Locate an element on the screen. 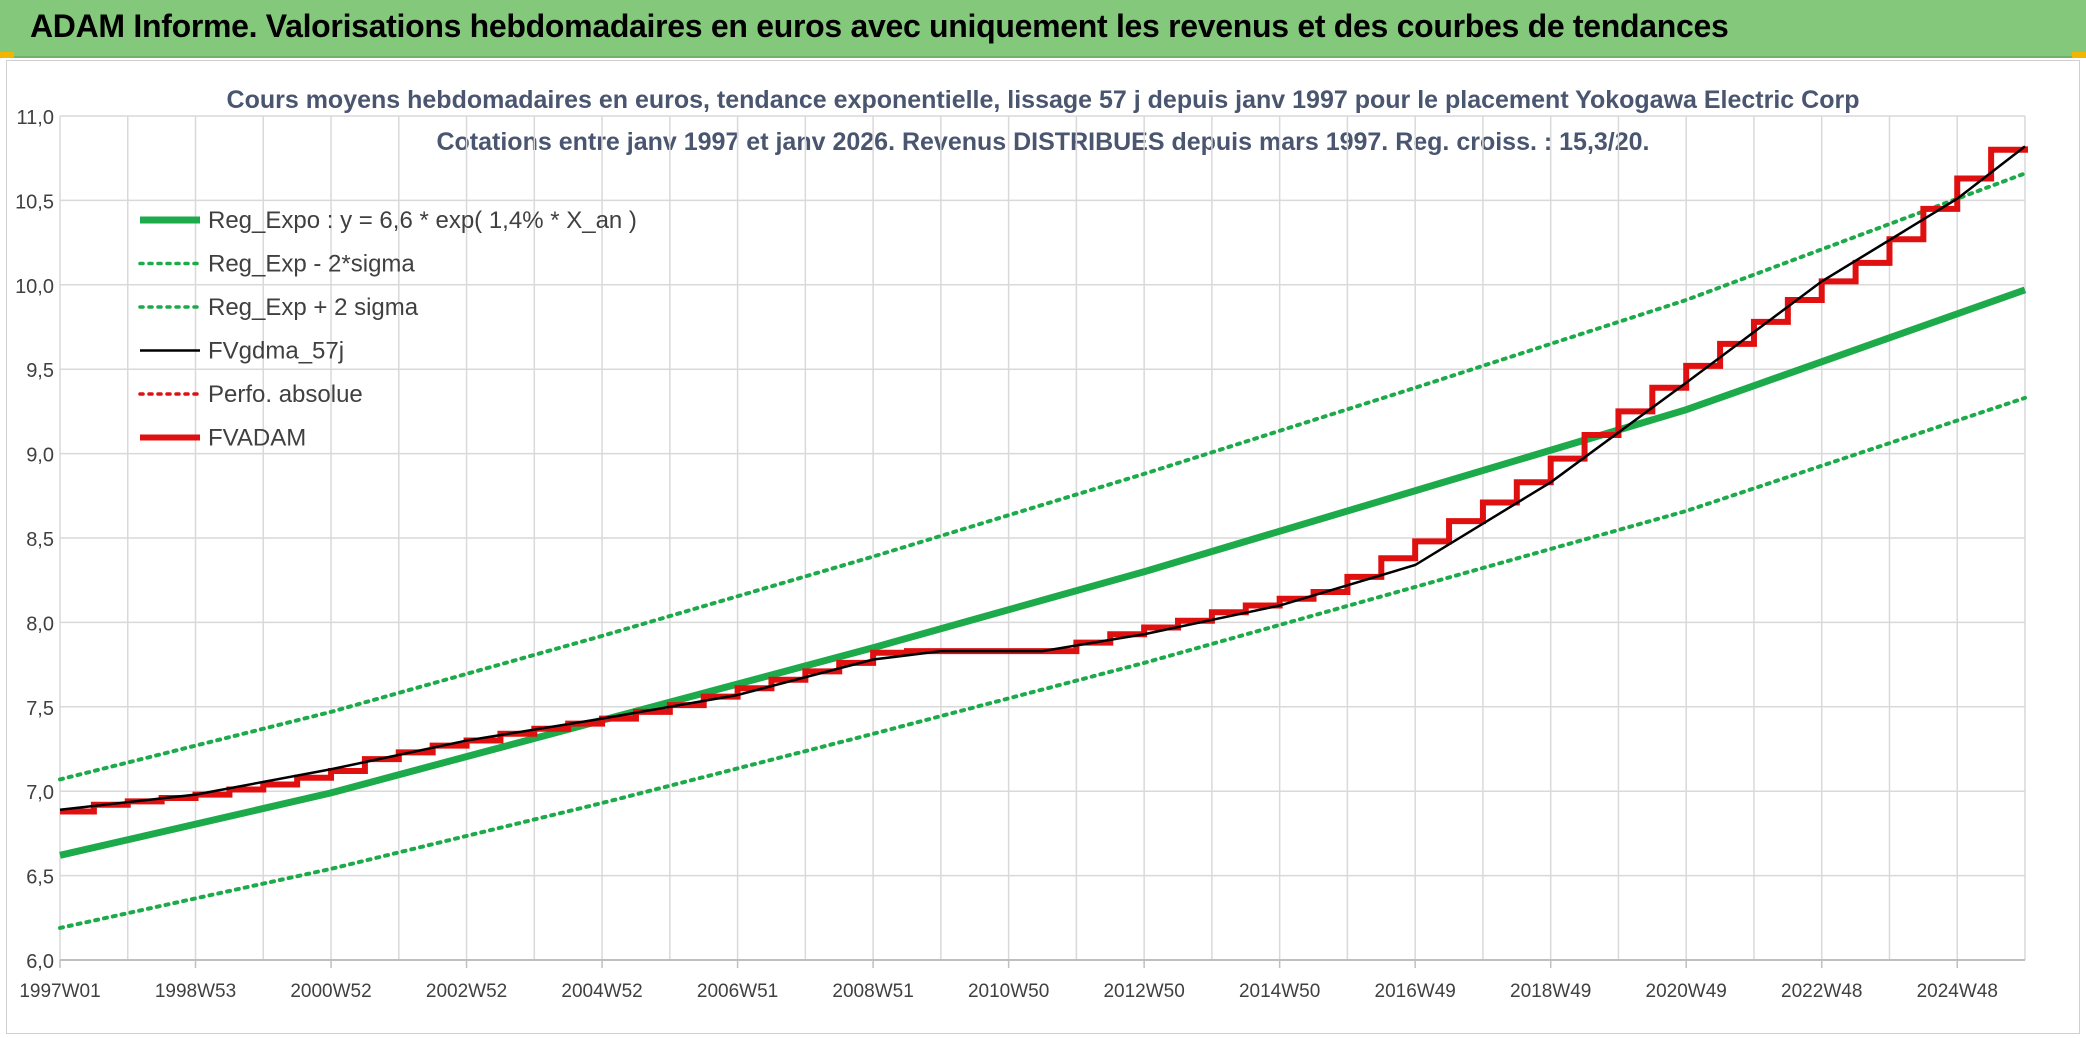  legend-label: FVgdma_57j is located at coordinates (276, 351).